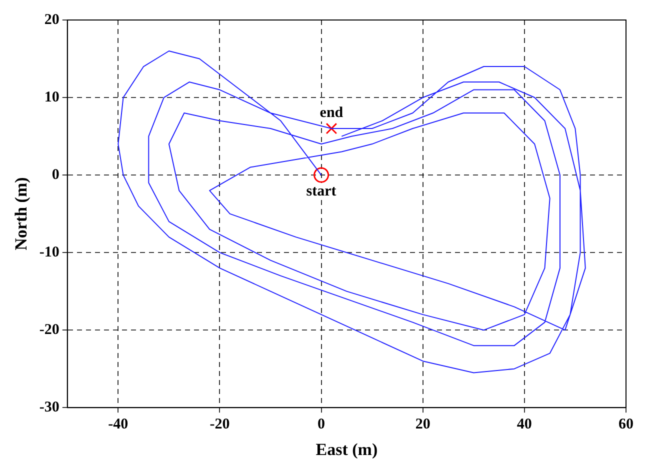 The height and width of the screenshot is (473, 648). What do you see at coordinates (524, 424) in the screenshot?
I see `x-tick-label: 40` at bounding box center [524, 424].